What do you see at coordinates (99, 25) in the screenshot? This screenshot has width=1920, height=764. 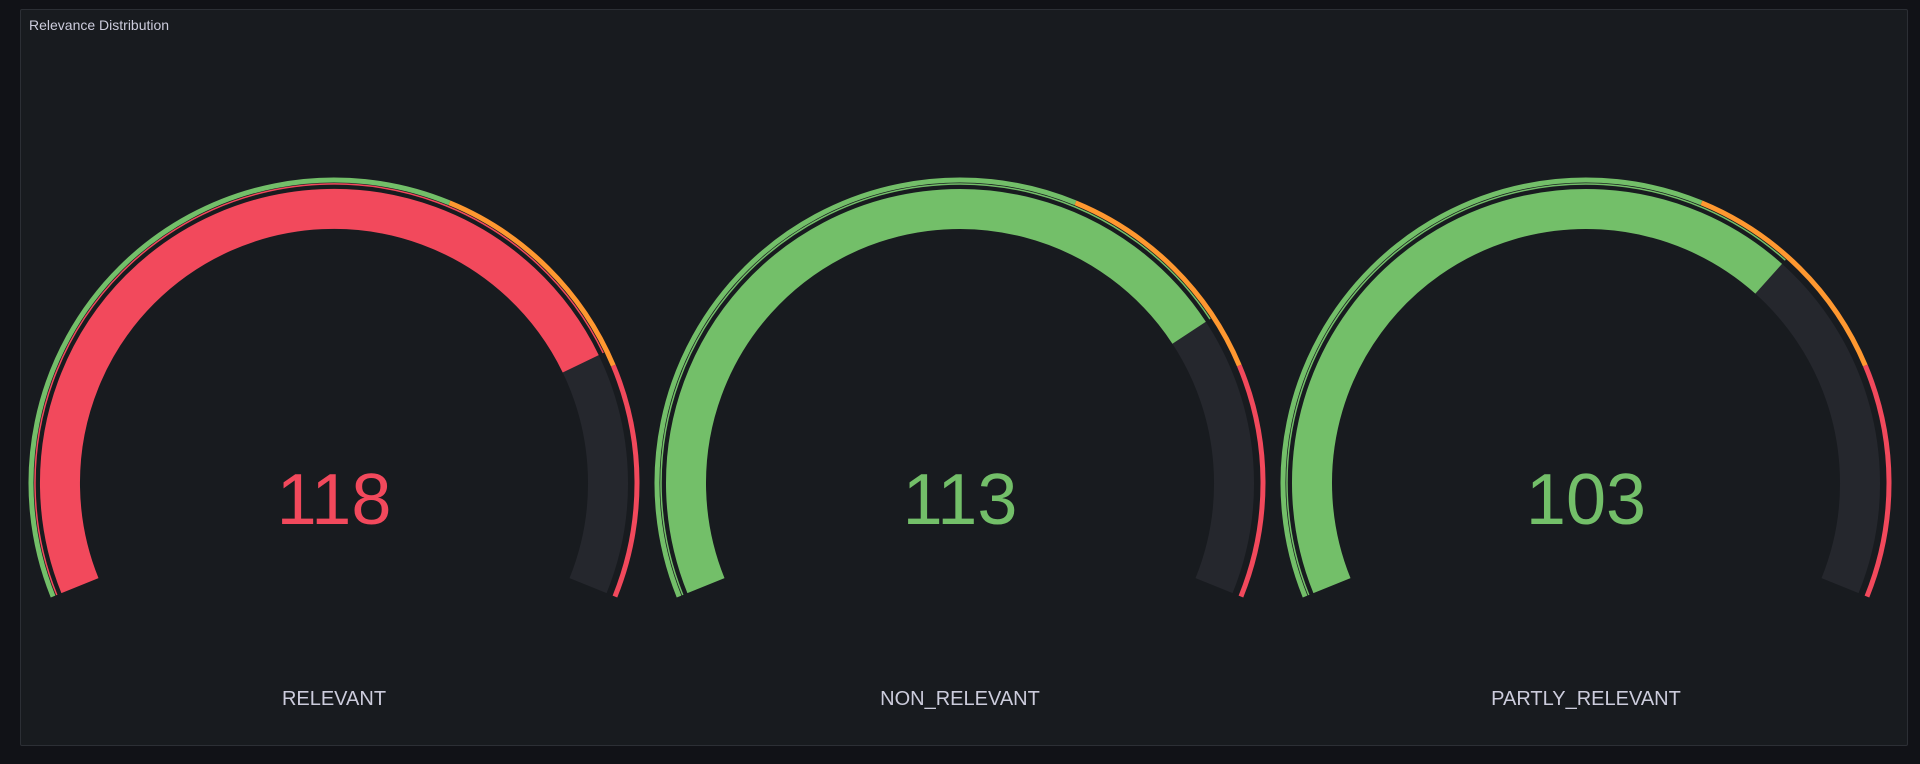 I see `panel-title: Relevance Distribution` at bounding box center [99, 25].